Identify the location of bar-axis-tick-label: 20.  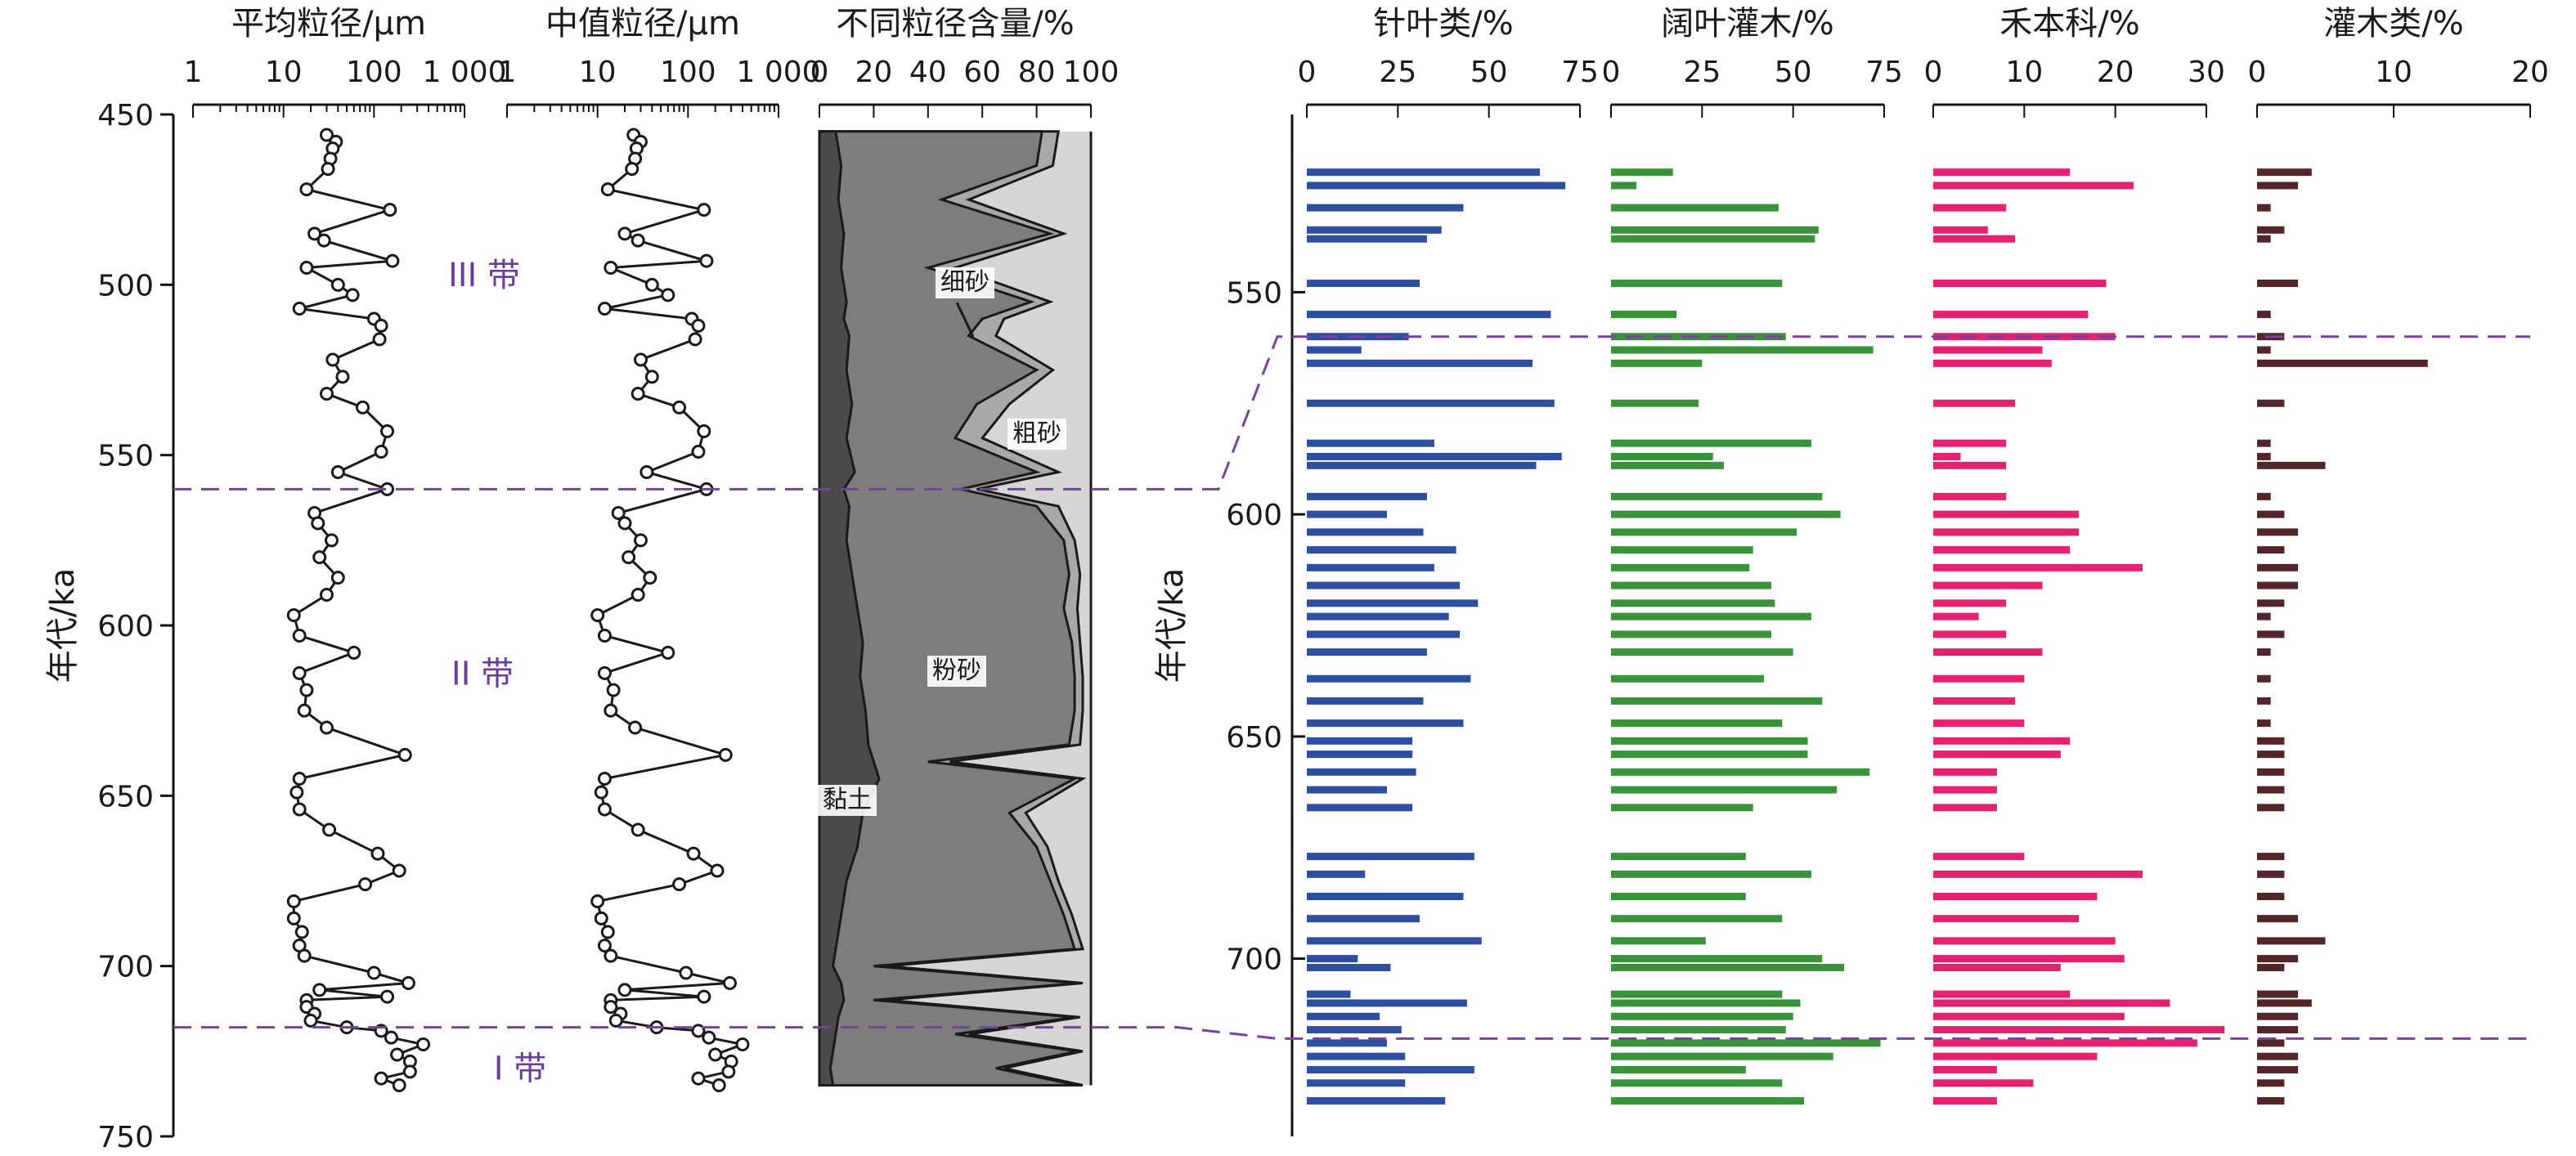
(2115, 72).